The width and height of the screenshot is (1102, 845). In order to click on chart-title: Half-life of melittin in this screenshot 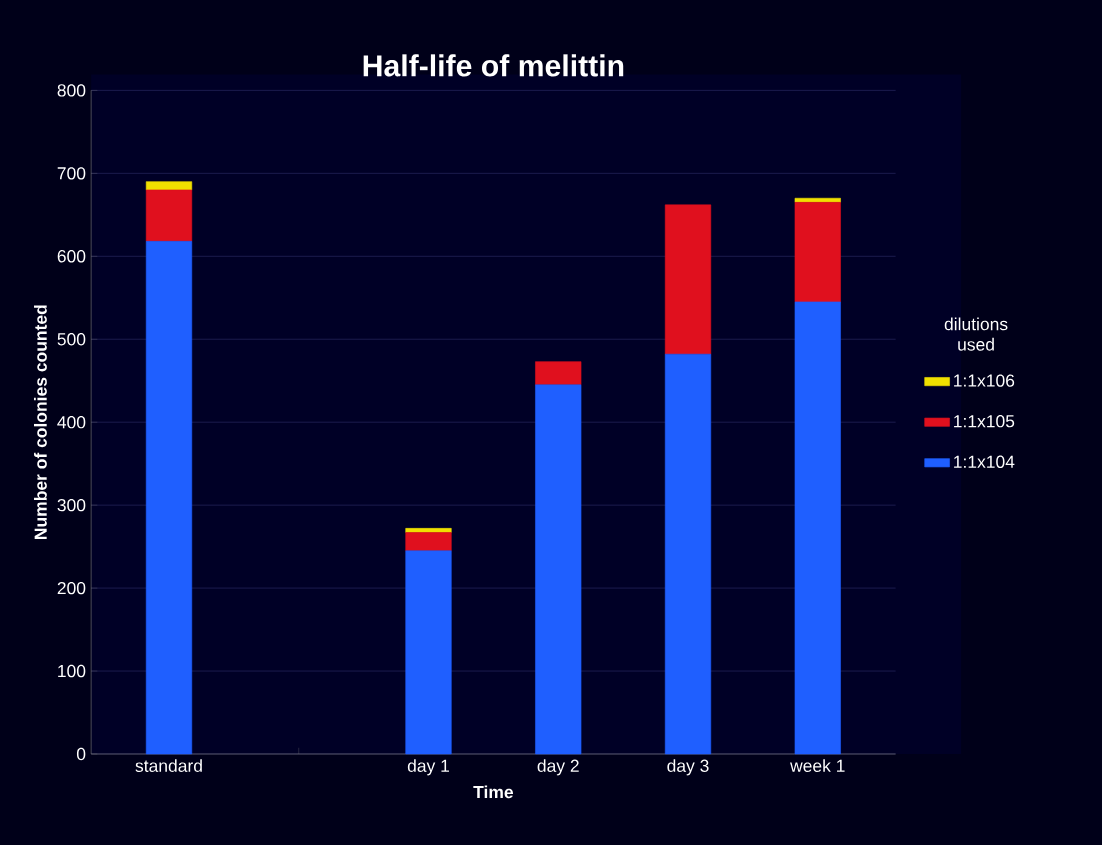, I will do `click(493, 65)`.